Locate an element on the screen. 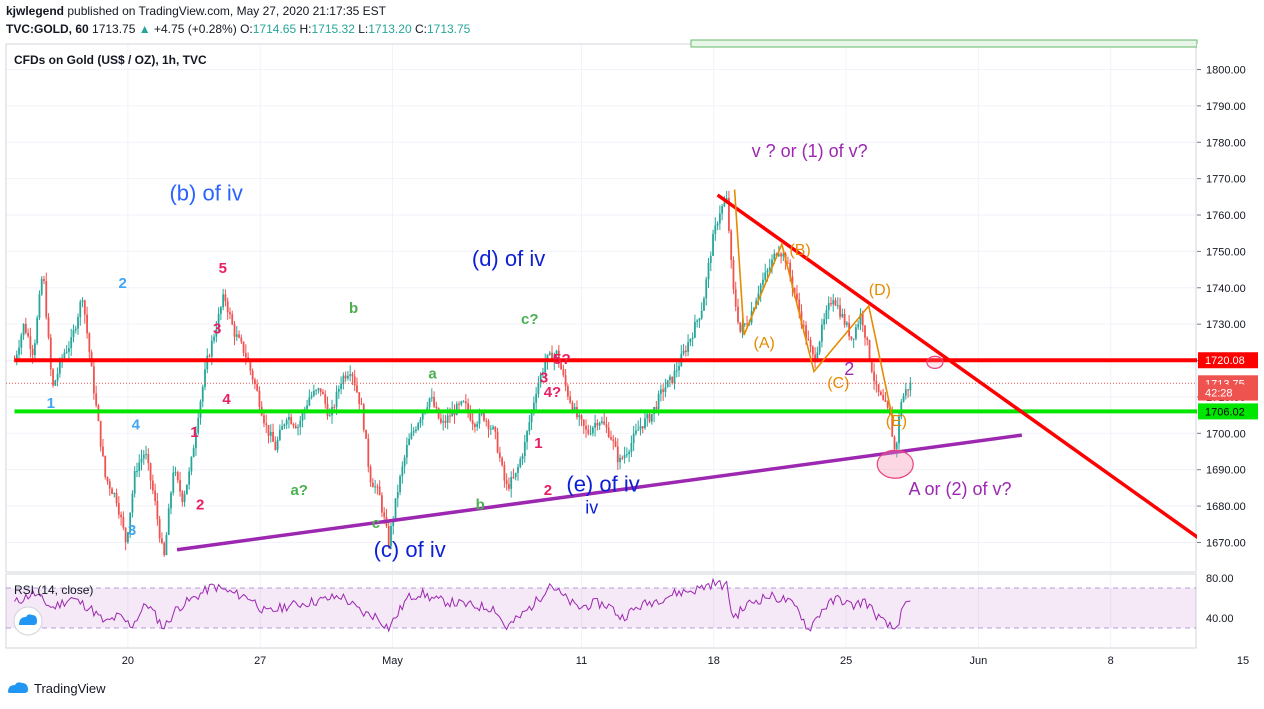  author-name: kjwlegend is located at coordinates (35, 11).